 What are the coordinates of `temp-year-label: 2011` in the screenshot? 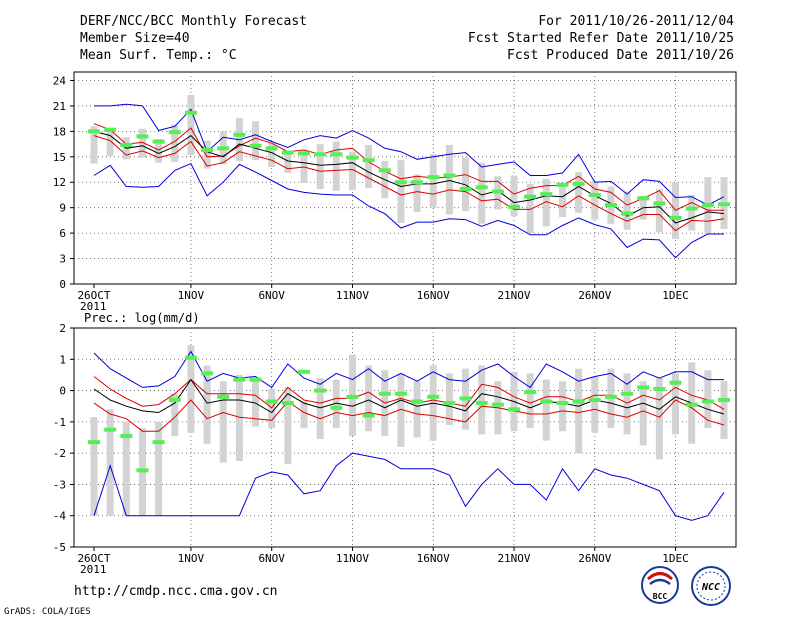 It's located at (93, 306).